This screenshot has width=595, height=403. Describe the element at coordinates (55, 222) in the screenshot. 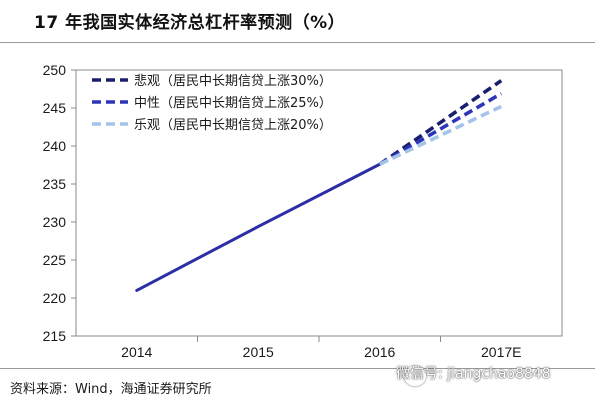

I see `y-tick-label: 230` at that location.